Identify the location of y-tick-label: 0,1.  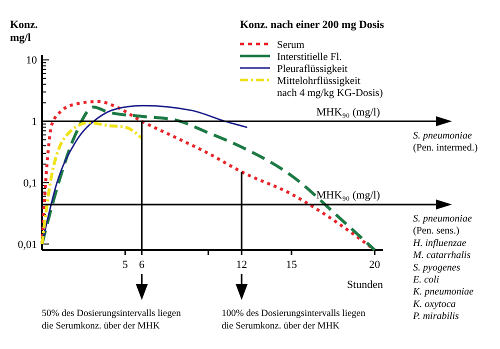
(30, 184).